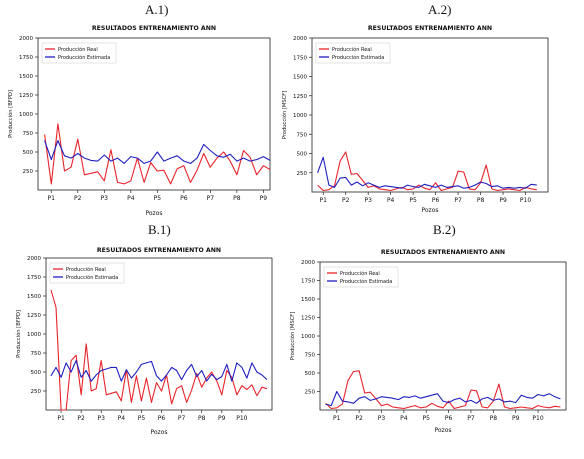 The width and height of the screenshot is (584, 459). I want to click on panel-label-b1: B.1), so click(159, 229).